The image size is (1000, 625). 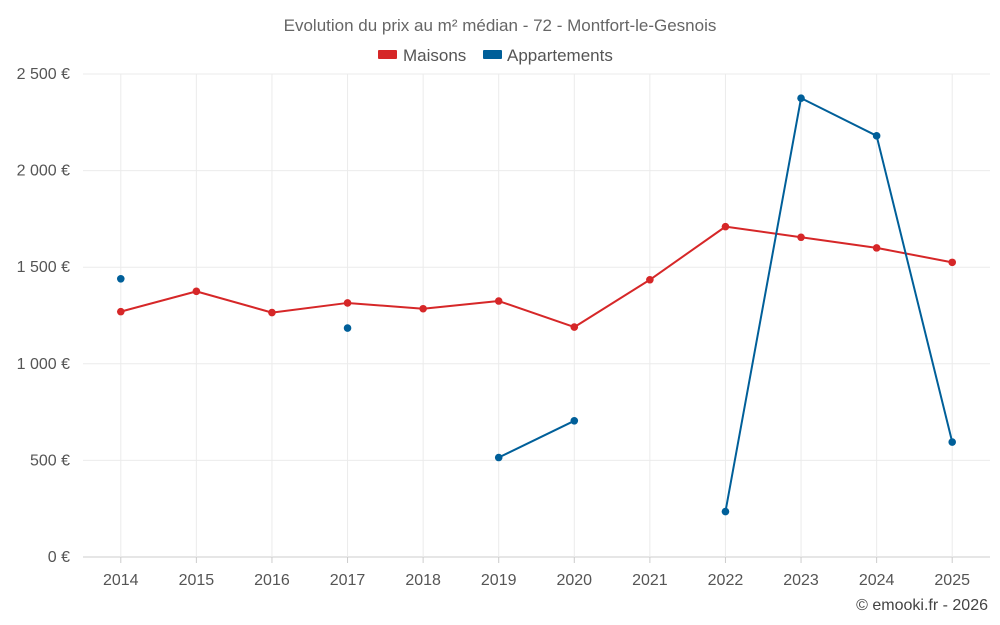 What do you see at coordinates (536, 439) in the screenshot?
I see `series-line-appartements` at bounding box center [536, 439].